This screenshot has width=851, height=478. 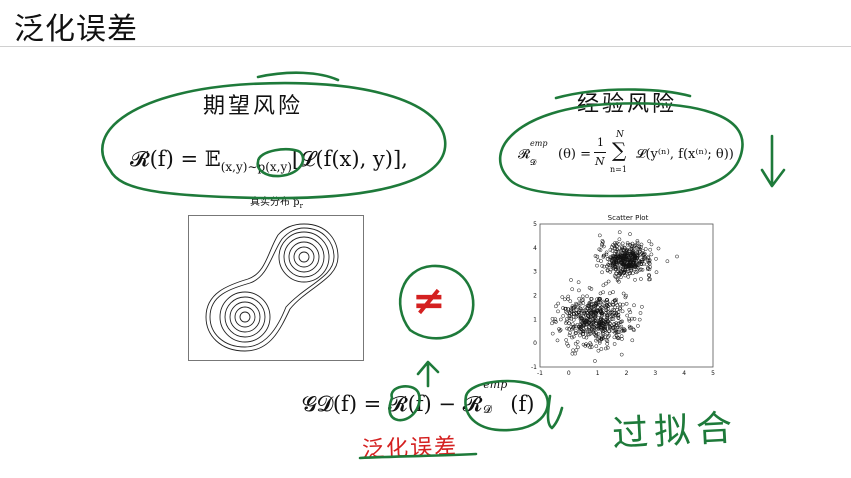 I want to click on title-divider, so click(x=425, y=46).